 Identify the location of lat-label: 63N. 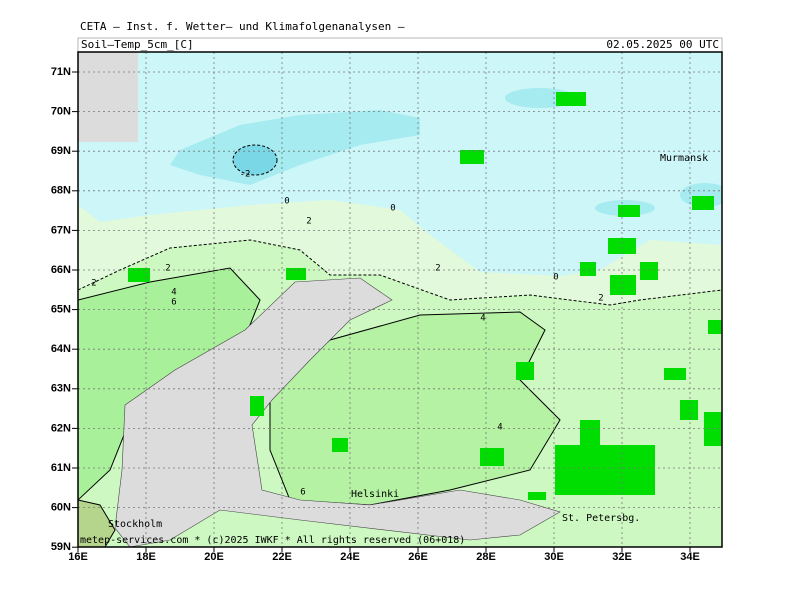
(61, 389).